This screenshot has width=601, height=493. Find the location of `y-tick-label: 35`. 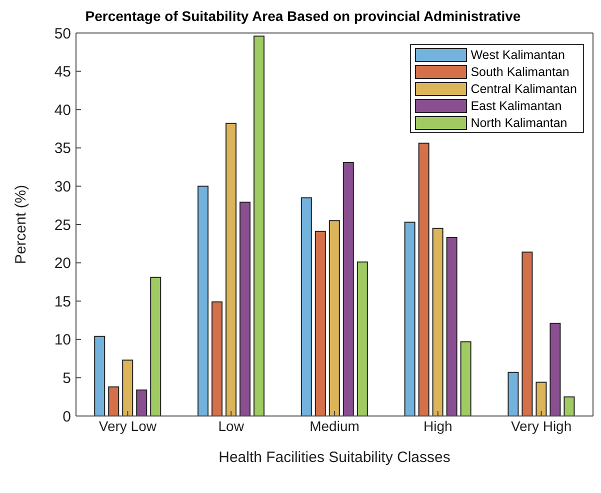

y-tick-label: 35 is located at coordinates (62, 149).